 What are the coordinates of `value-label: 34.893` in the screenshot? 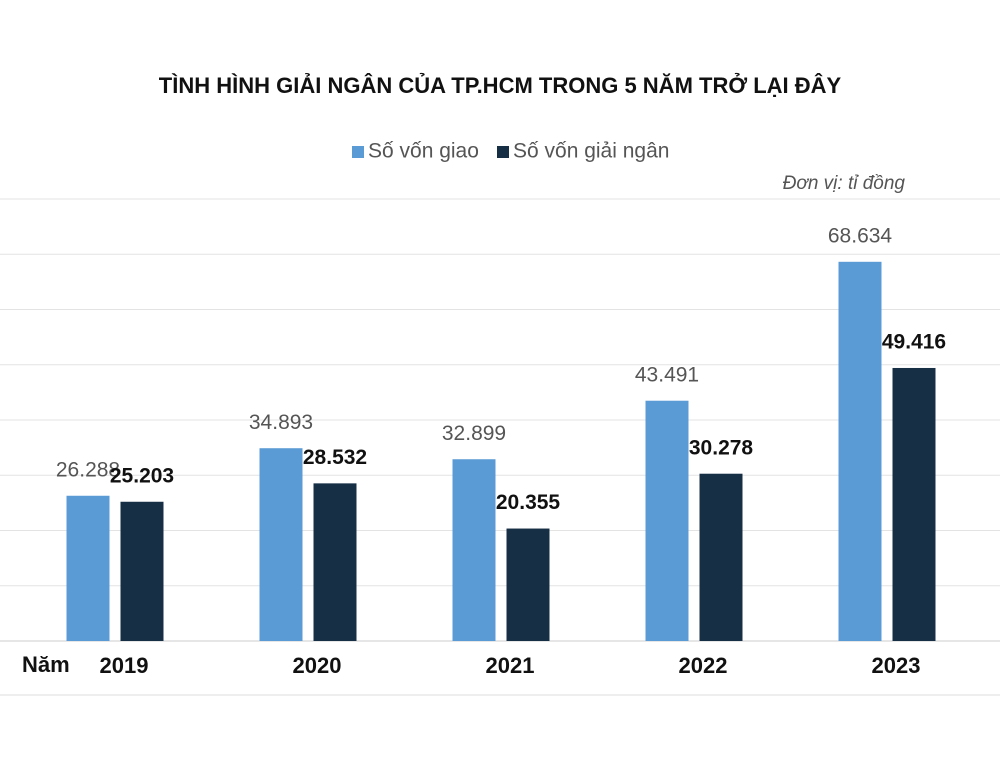 It's located at (281, 422).